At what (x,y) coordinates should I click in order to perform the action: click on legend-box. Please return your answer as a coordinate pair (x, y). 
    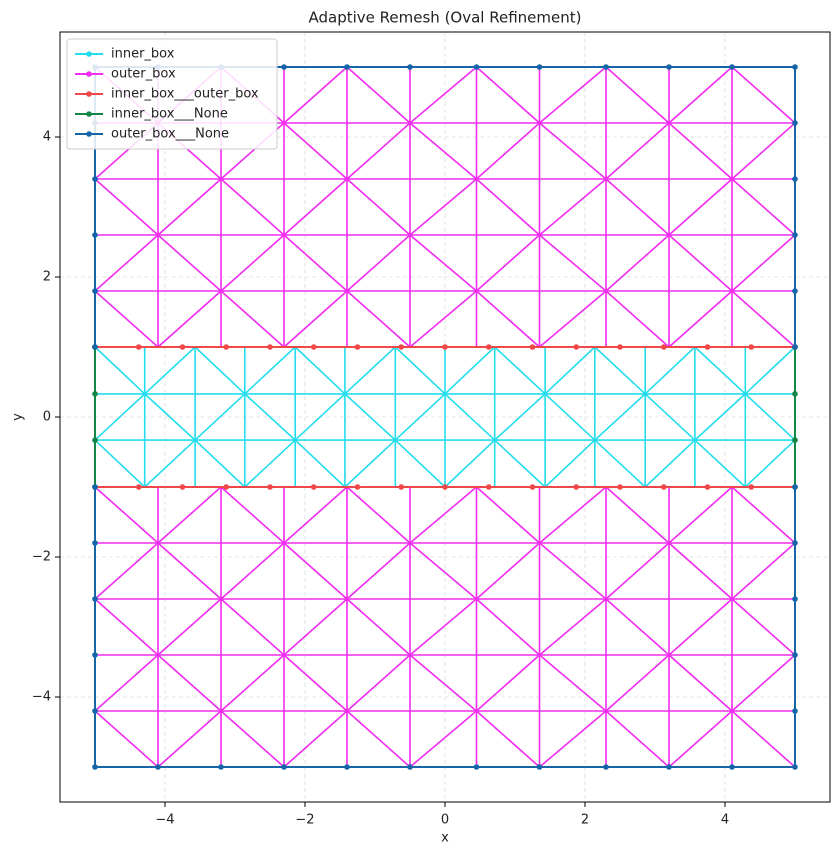
    Looking at the image, I should click on (172, 94).